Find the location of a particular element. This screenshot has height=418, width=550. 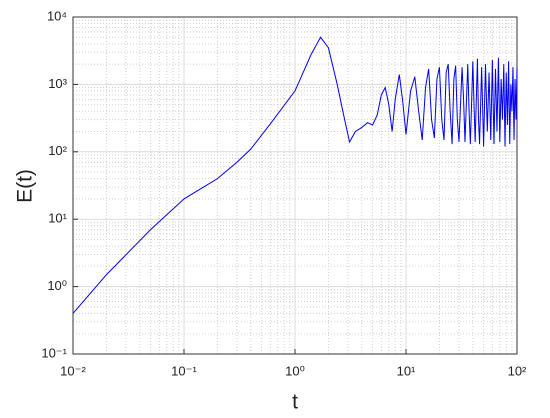

x-axis-label: t is located at coordinates (295, 402).